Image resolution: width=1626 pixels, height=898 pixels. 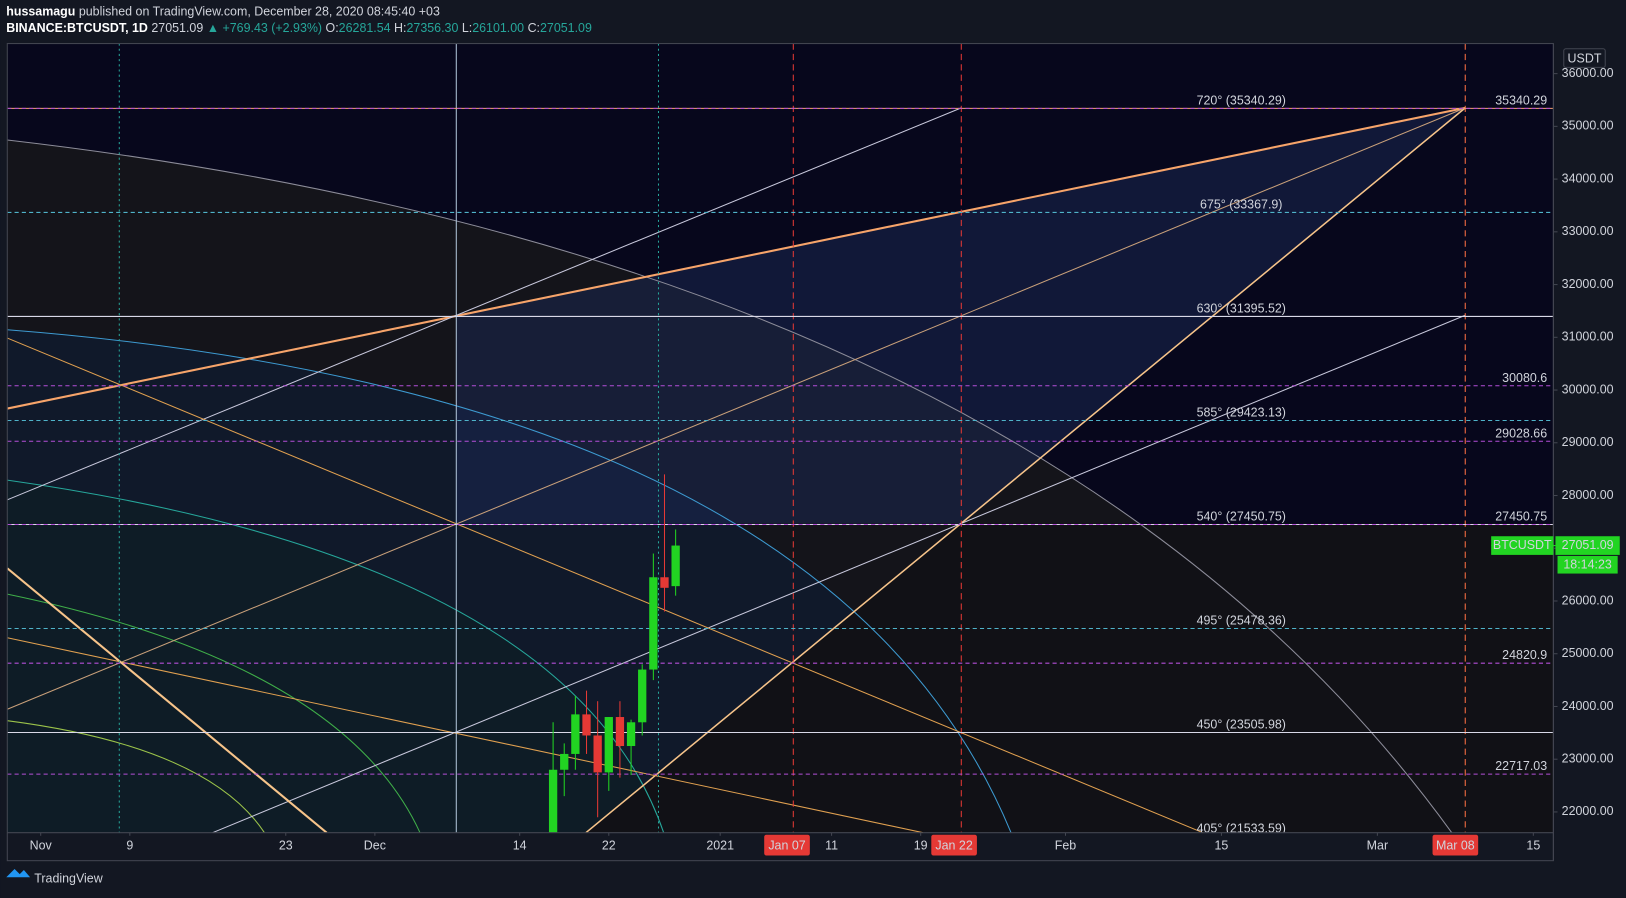 What do you see at coordinates (1588, 600) in the screenshot?
I see `y-tick-label: 26000.00` at bounding box center [1588, 600].